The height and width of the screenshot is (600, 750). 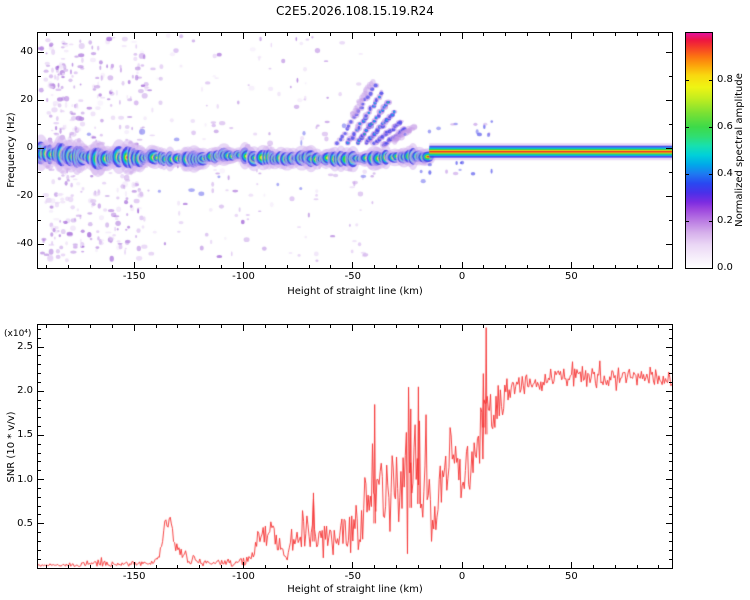 I want to click on y-tick-label: 2.5, so click(x=25, y=347).